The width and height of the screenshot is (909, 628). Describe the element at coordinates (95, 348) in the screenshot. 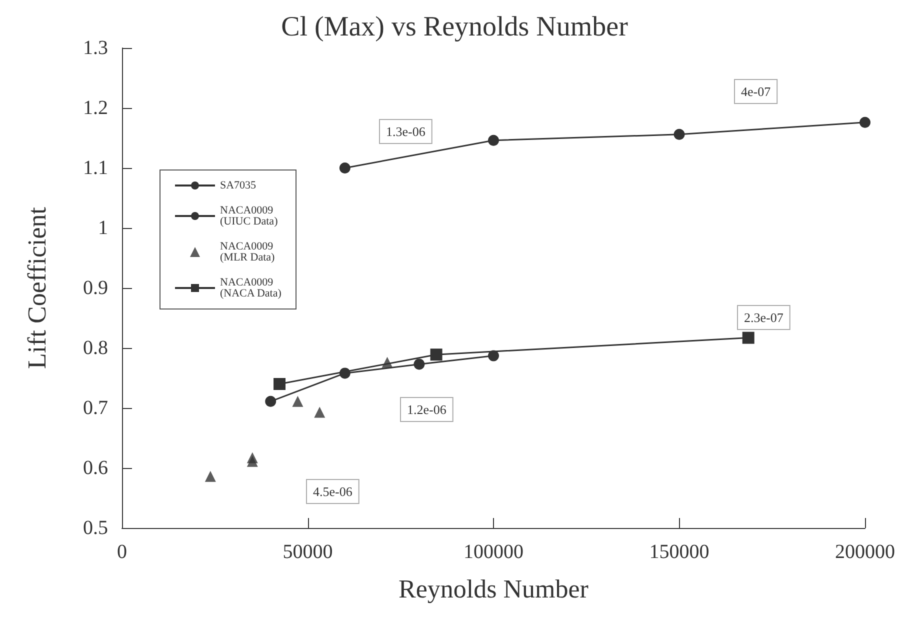

I see `y-tick-label: 0.8` at that location.